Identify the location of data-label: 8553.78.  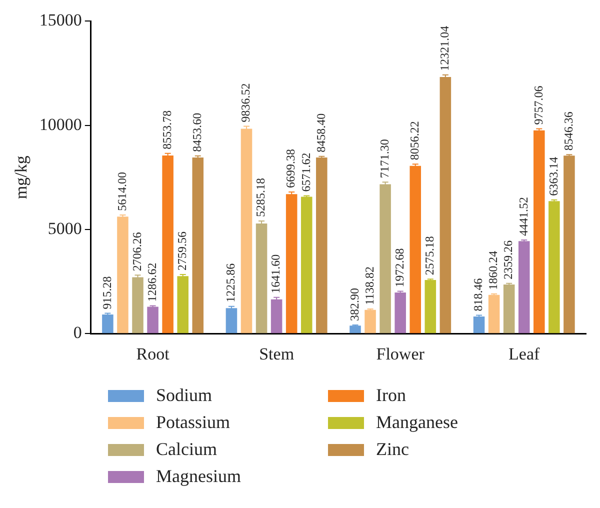
(167, 130).